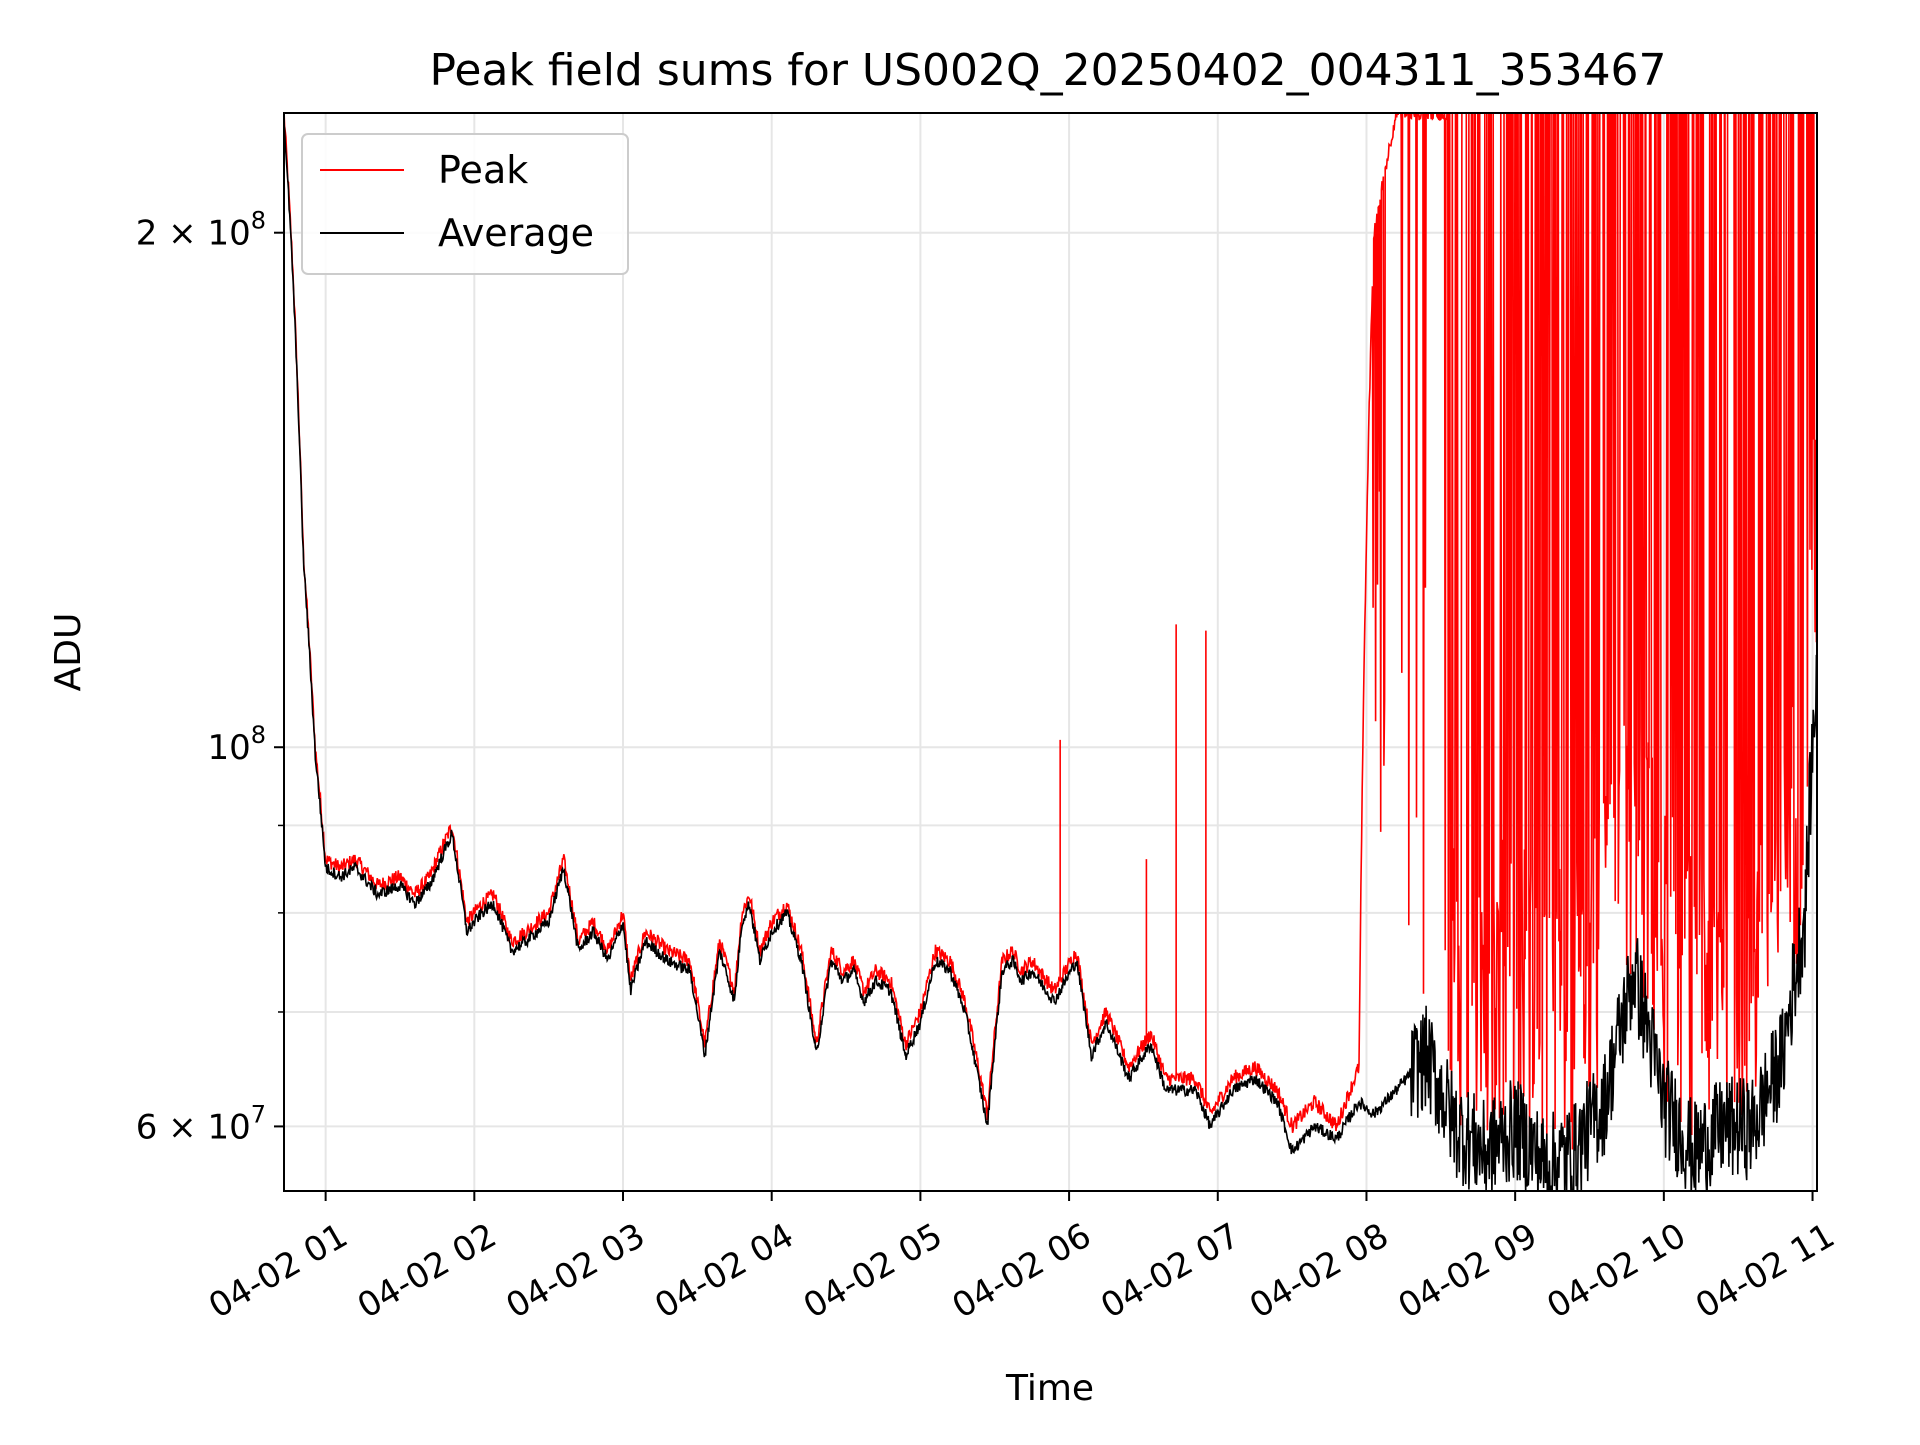 This screenshot has height=1445, width=1920. Describe the element at coordinates (68, 652) in the screenshot. I see `y-axis-label: ADU` at that location.